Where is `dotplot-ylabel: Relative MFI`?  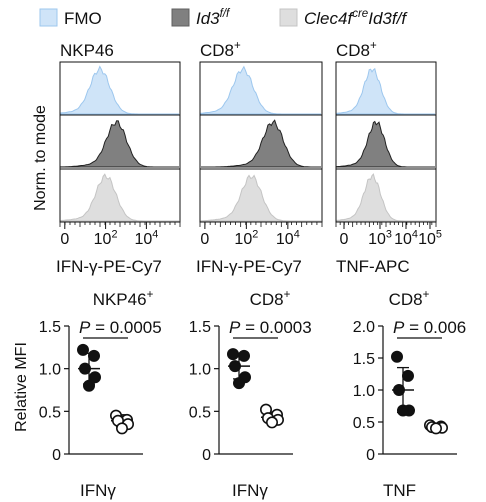 dotplot-ylabel: Relative MFI is located at coordinates (21, 387).